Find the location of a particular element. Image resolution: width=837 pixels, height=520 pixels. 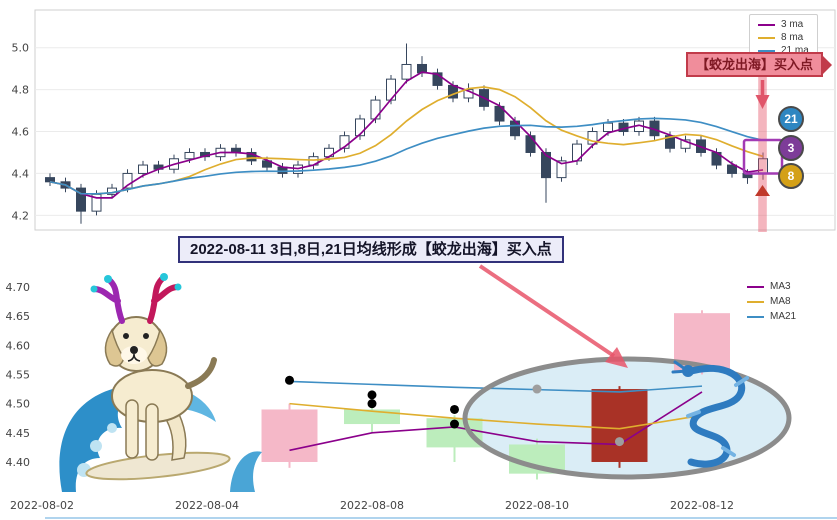

tick-label: 2022-08-12 is located at coordinates (702, 505).